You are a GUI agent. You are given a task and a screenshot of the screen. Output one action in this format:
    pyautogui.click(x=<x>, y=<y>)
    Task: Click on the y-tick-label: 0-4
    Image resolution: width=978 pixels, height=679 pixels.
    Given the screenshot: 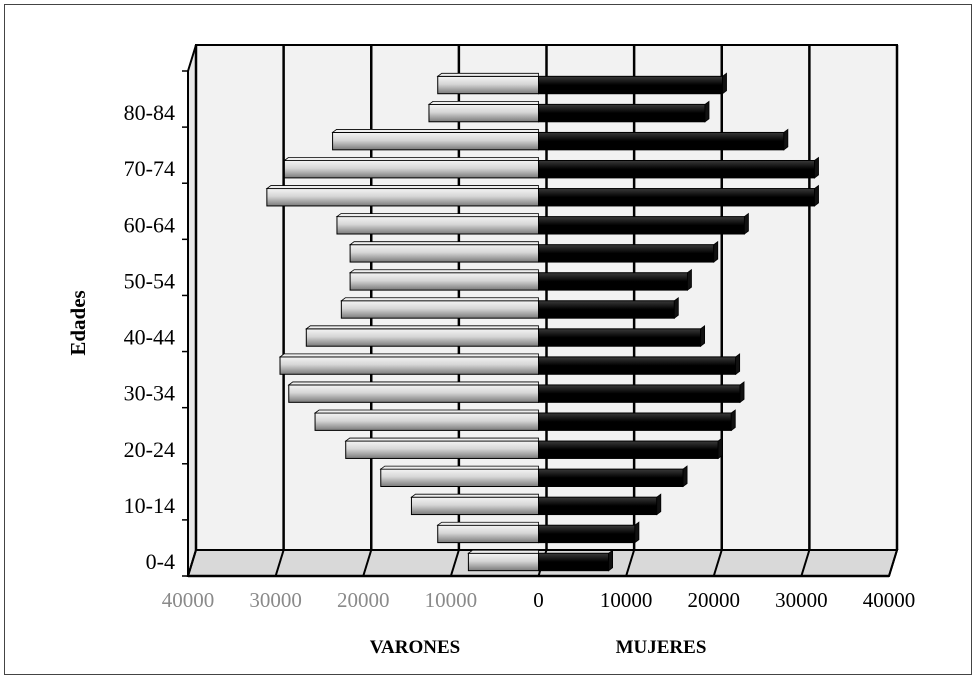 What is the action you would take?
    pyautogui.click(x=160, y=561)
    